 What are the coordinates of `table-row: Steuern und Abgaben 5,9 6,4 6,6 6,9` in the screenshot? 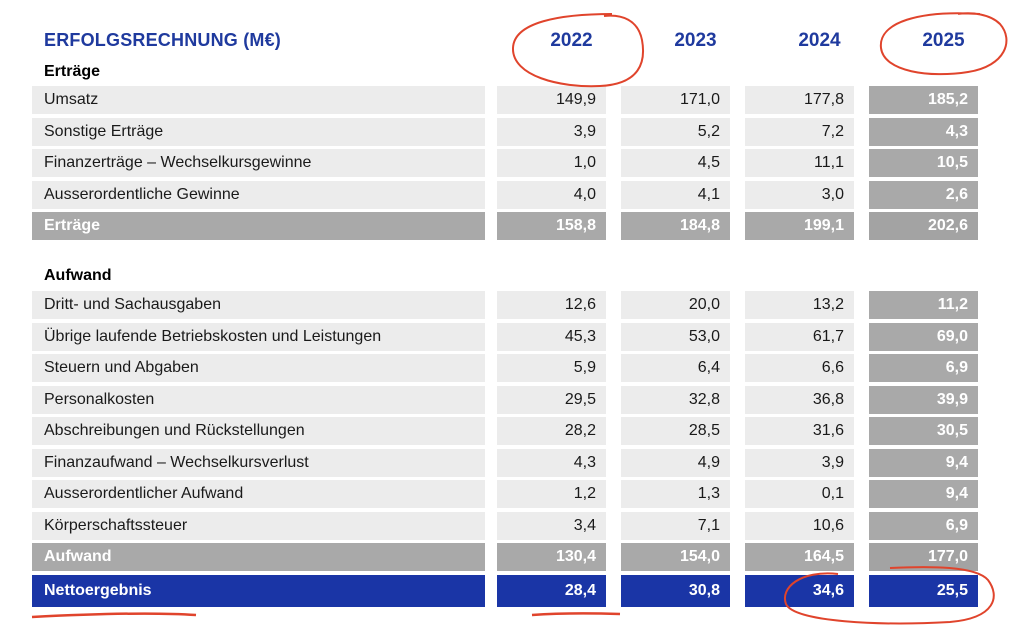 It's located at (506, 368).